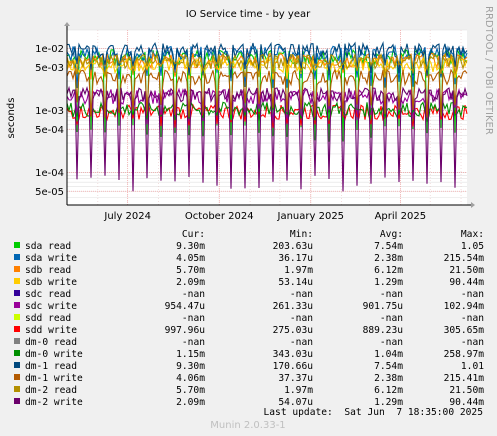 Image resolution: width=497 pixels, height=436 pixels. I want to click on legend-max-value: 1.01, so click(472, 366).